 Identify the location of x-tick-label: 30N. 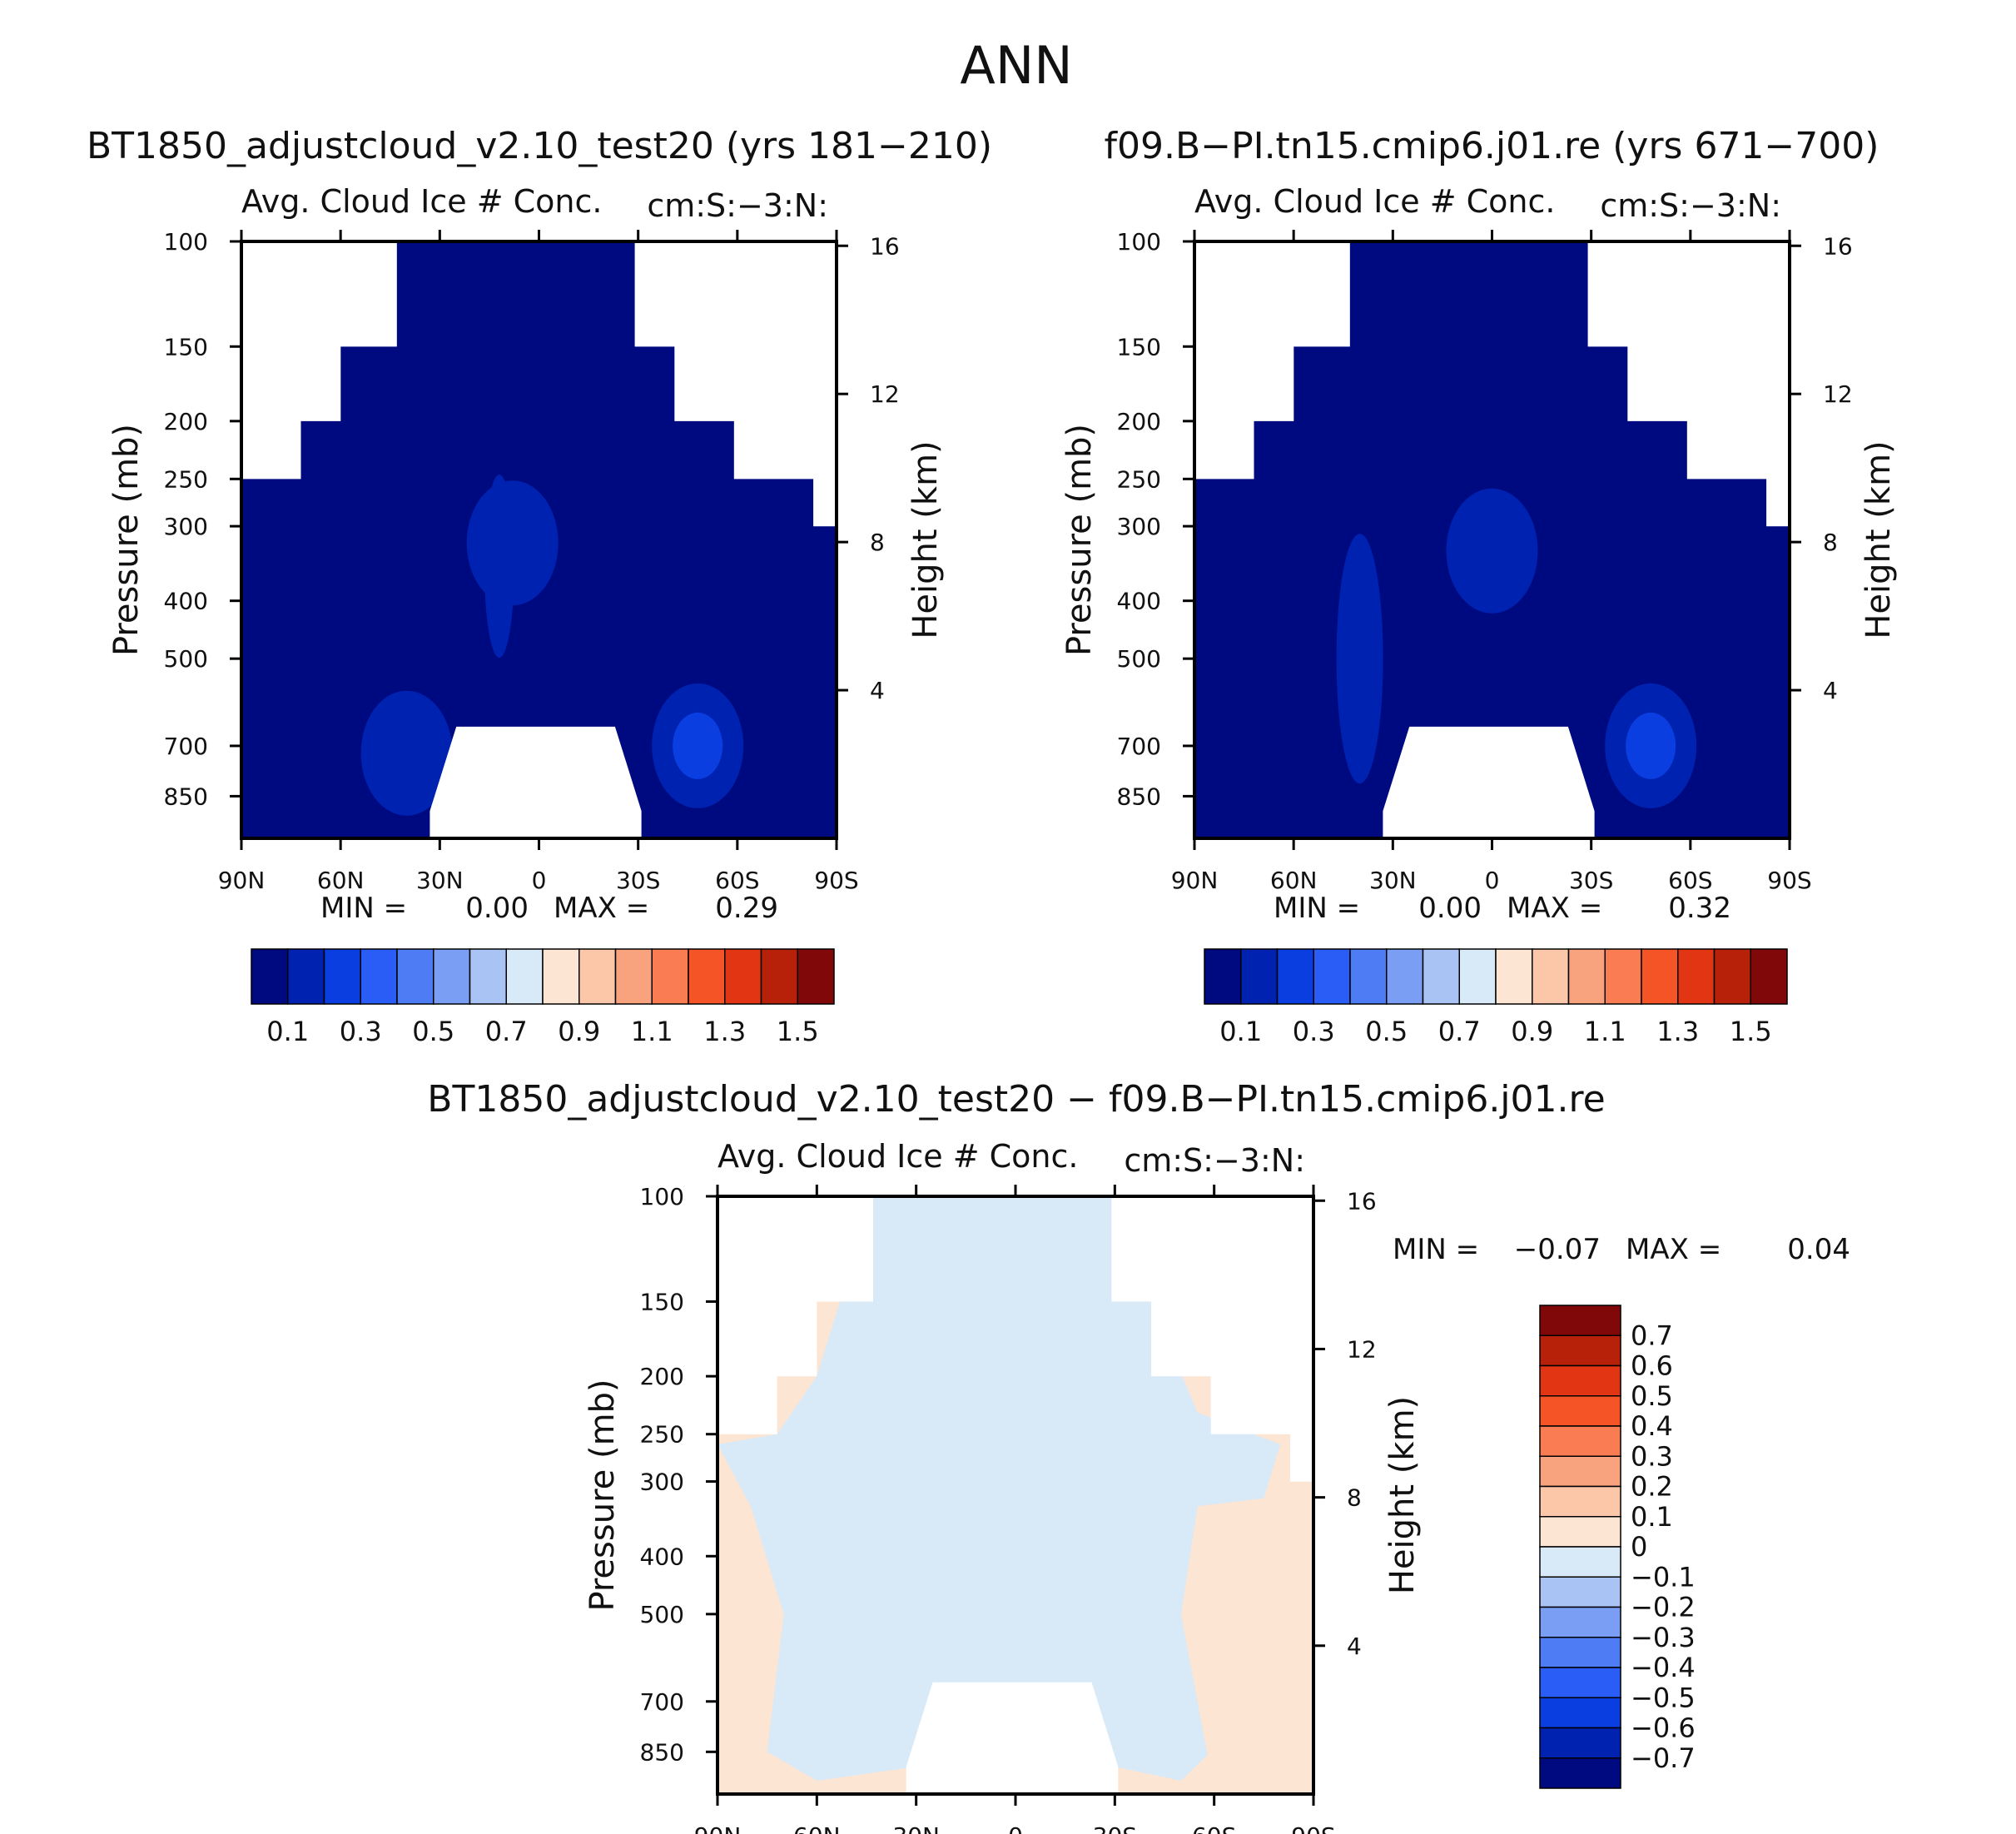
(916, 1828).